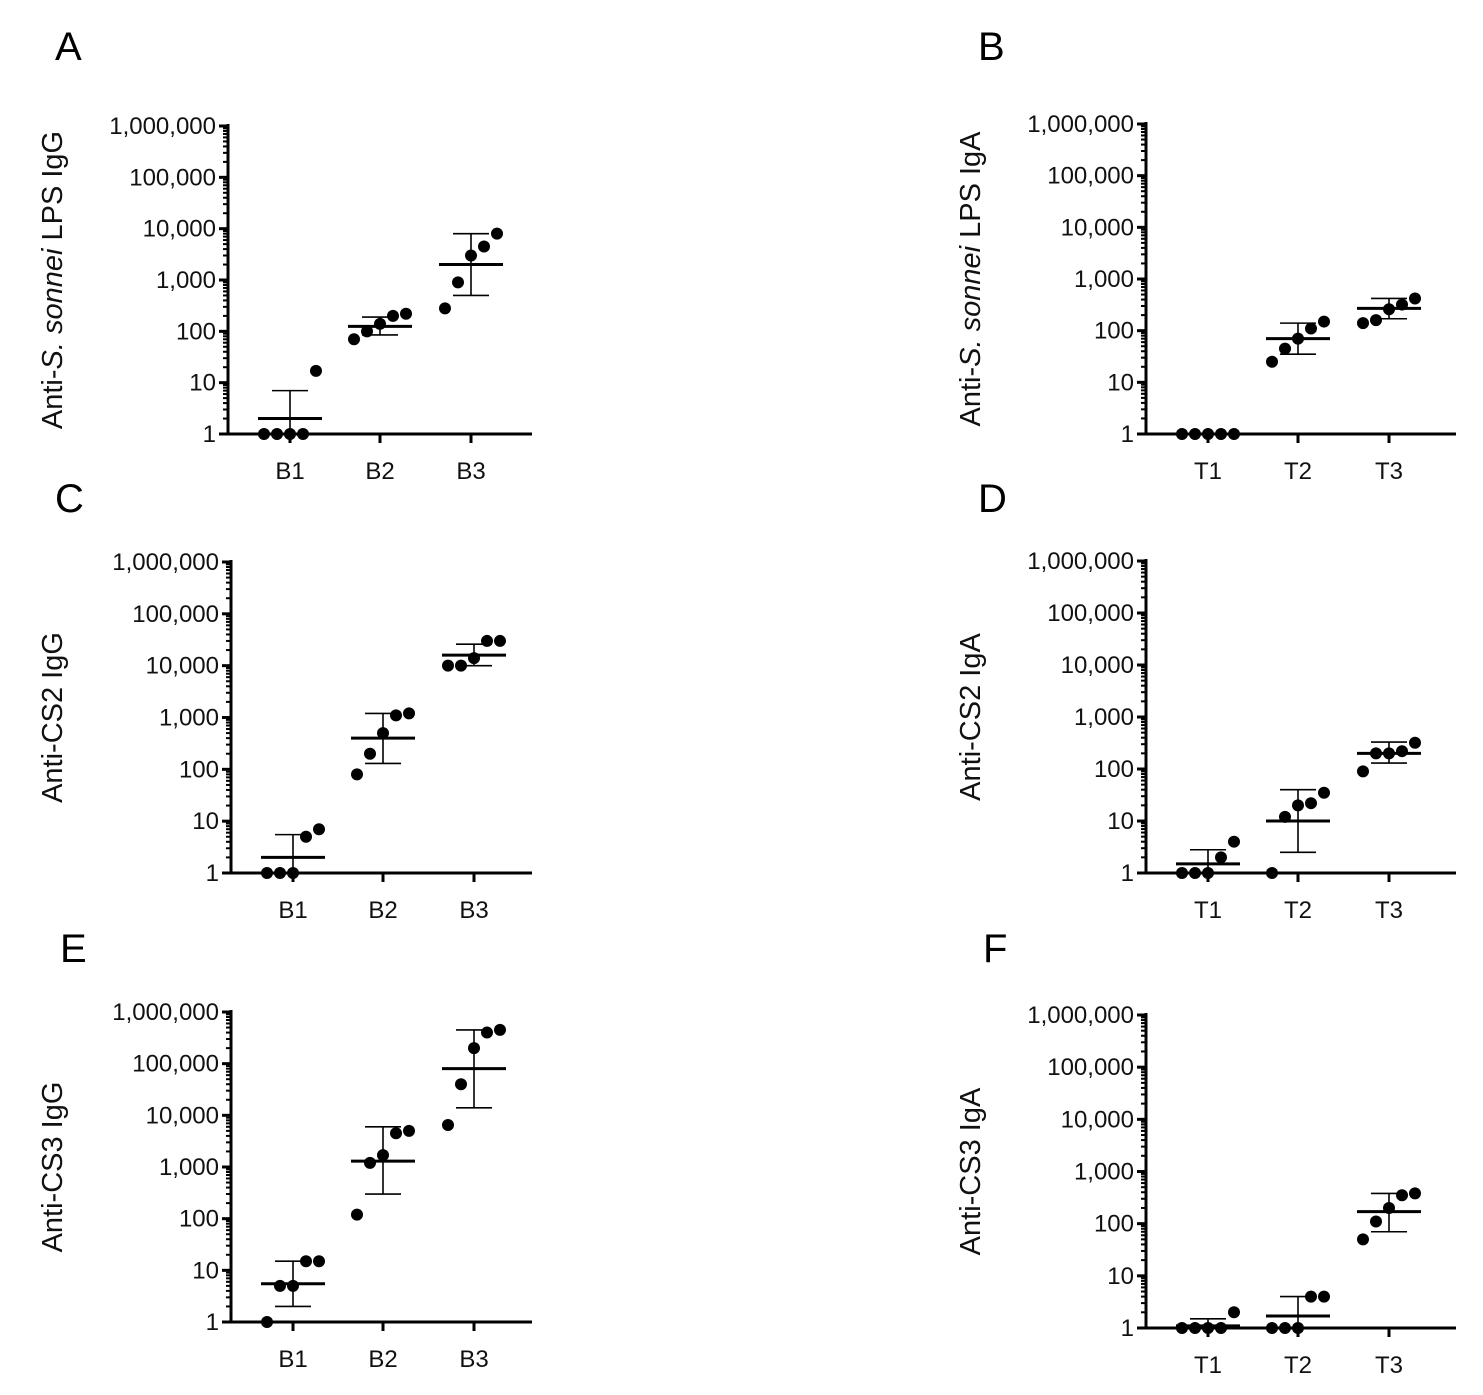  I want to click on y-axis-label-text: Anti-CS3 IgA, so click(971, 1171).